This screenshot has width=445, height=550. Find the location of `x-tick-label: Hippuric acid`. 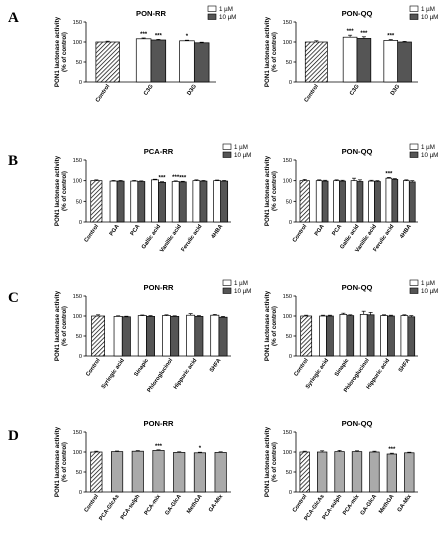

x-tick-label: Hippuric acid is located at coordinates (186, 373).